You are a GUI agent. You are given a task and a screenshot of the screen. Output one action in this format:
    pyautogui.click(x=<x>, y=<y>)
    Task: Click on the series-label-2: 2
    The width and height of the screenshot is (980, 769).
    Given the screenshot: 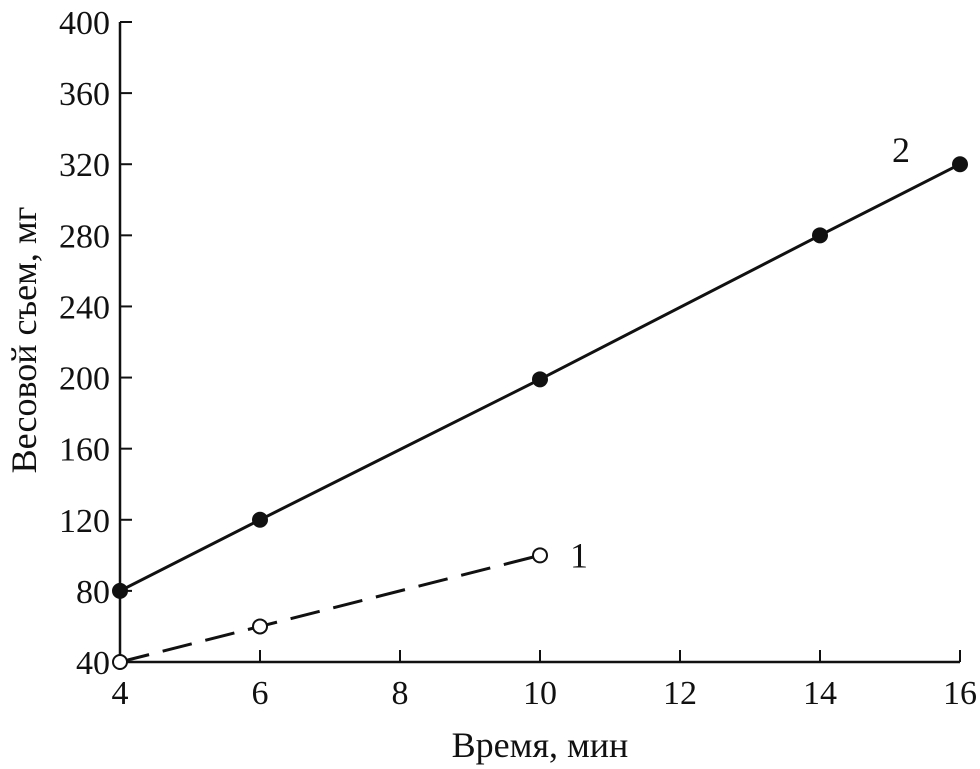 What is the action you would take?
    pyautogui.click(x=901, y=150)
    